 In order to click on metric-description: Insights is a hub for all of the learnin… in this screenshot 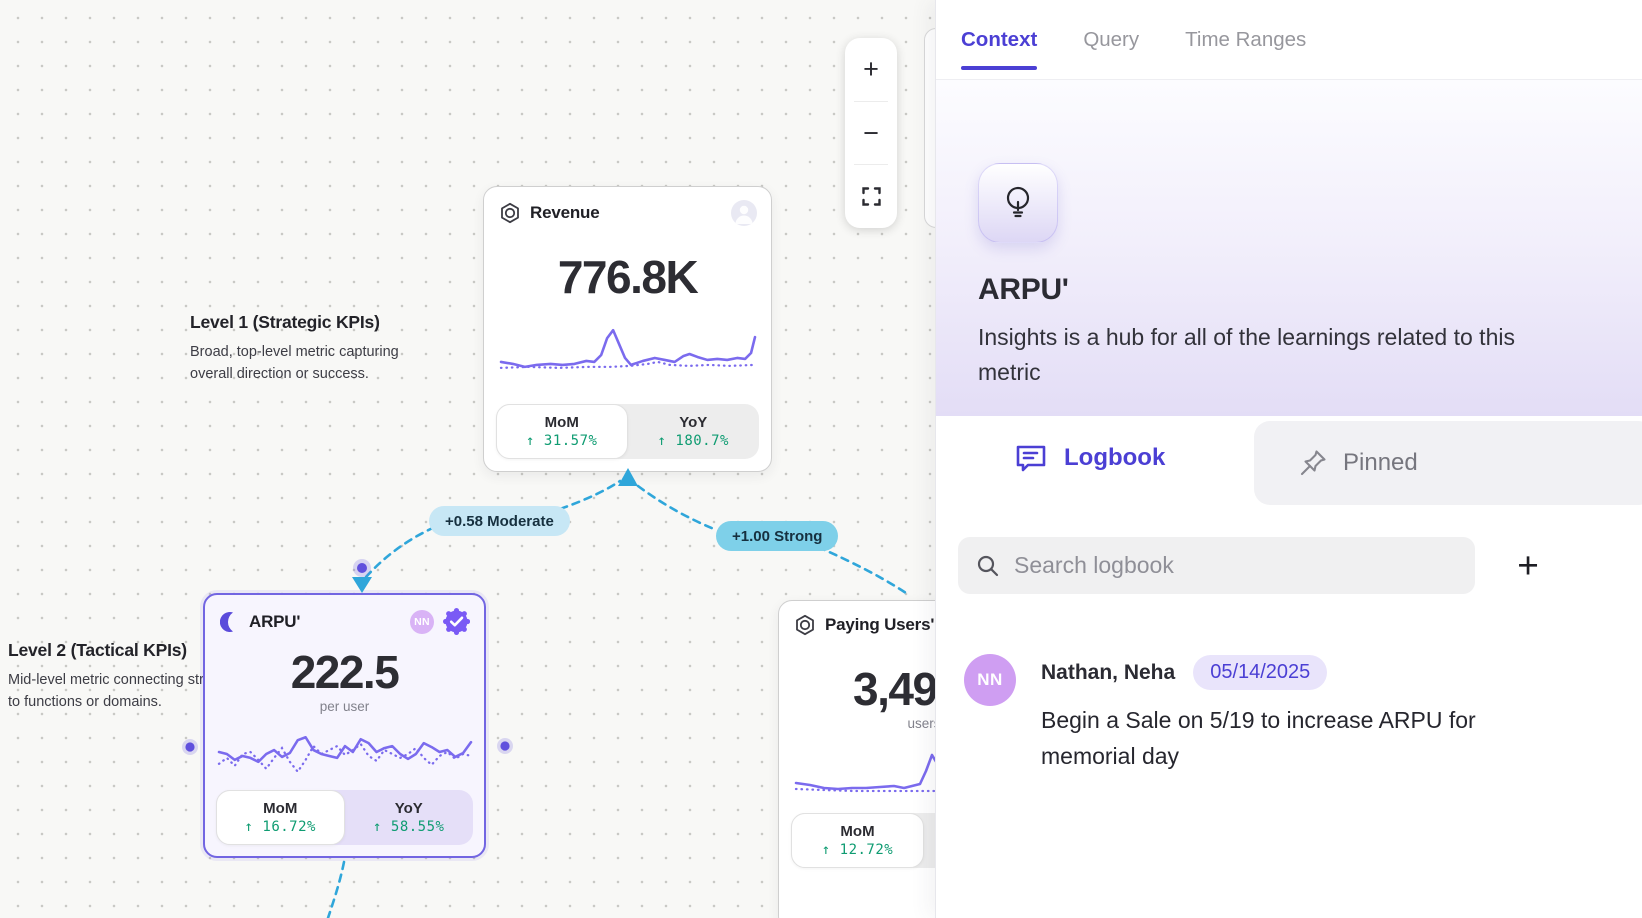, I will do `click(1246, 354)`.